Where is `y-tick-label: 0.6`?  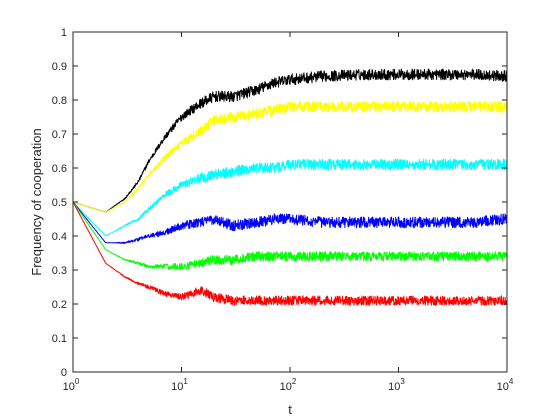 y-tick-label: 0.6 is located at coordinates (59, 169).